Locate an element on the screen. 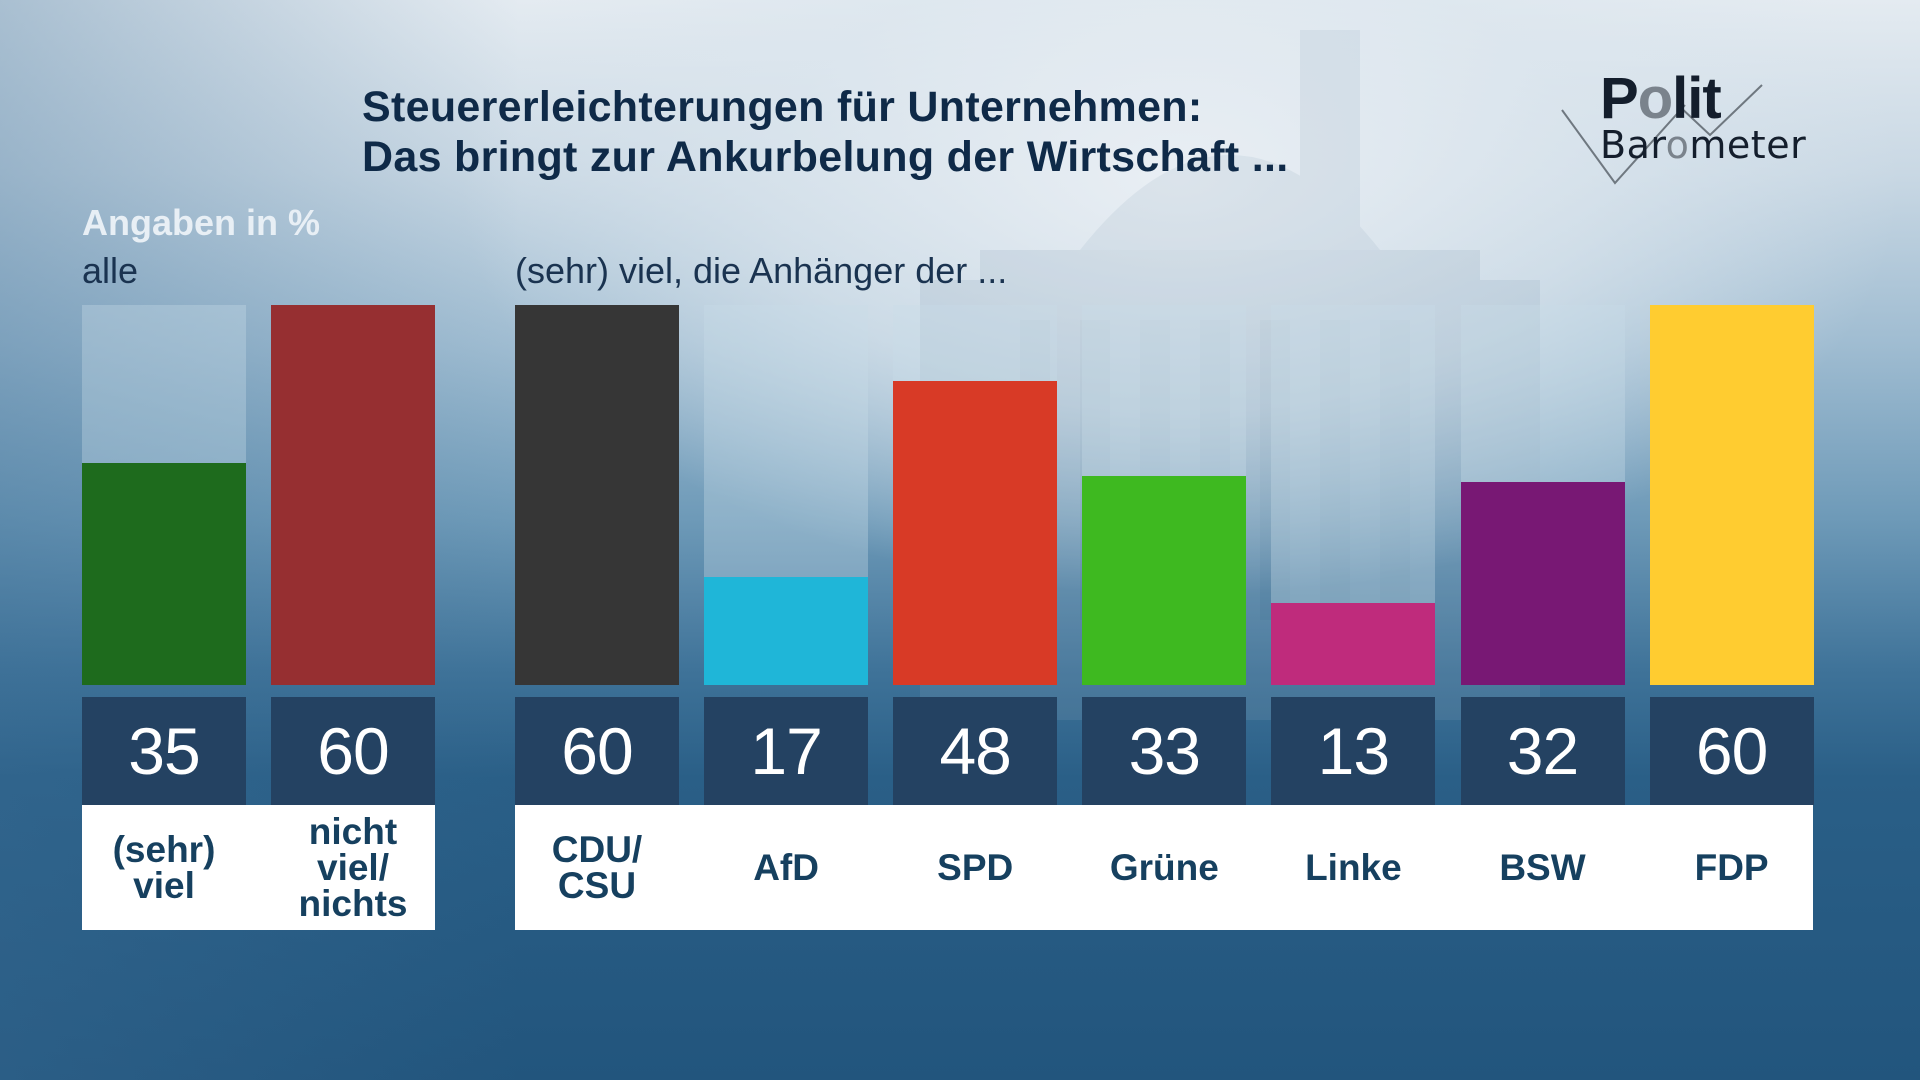  bar-bsw is located at coordinates (1542, 583).